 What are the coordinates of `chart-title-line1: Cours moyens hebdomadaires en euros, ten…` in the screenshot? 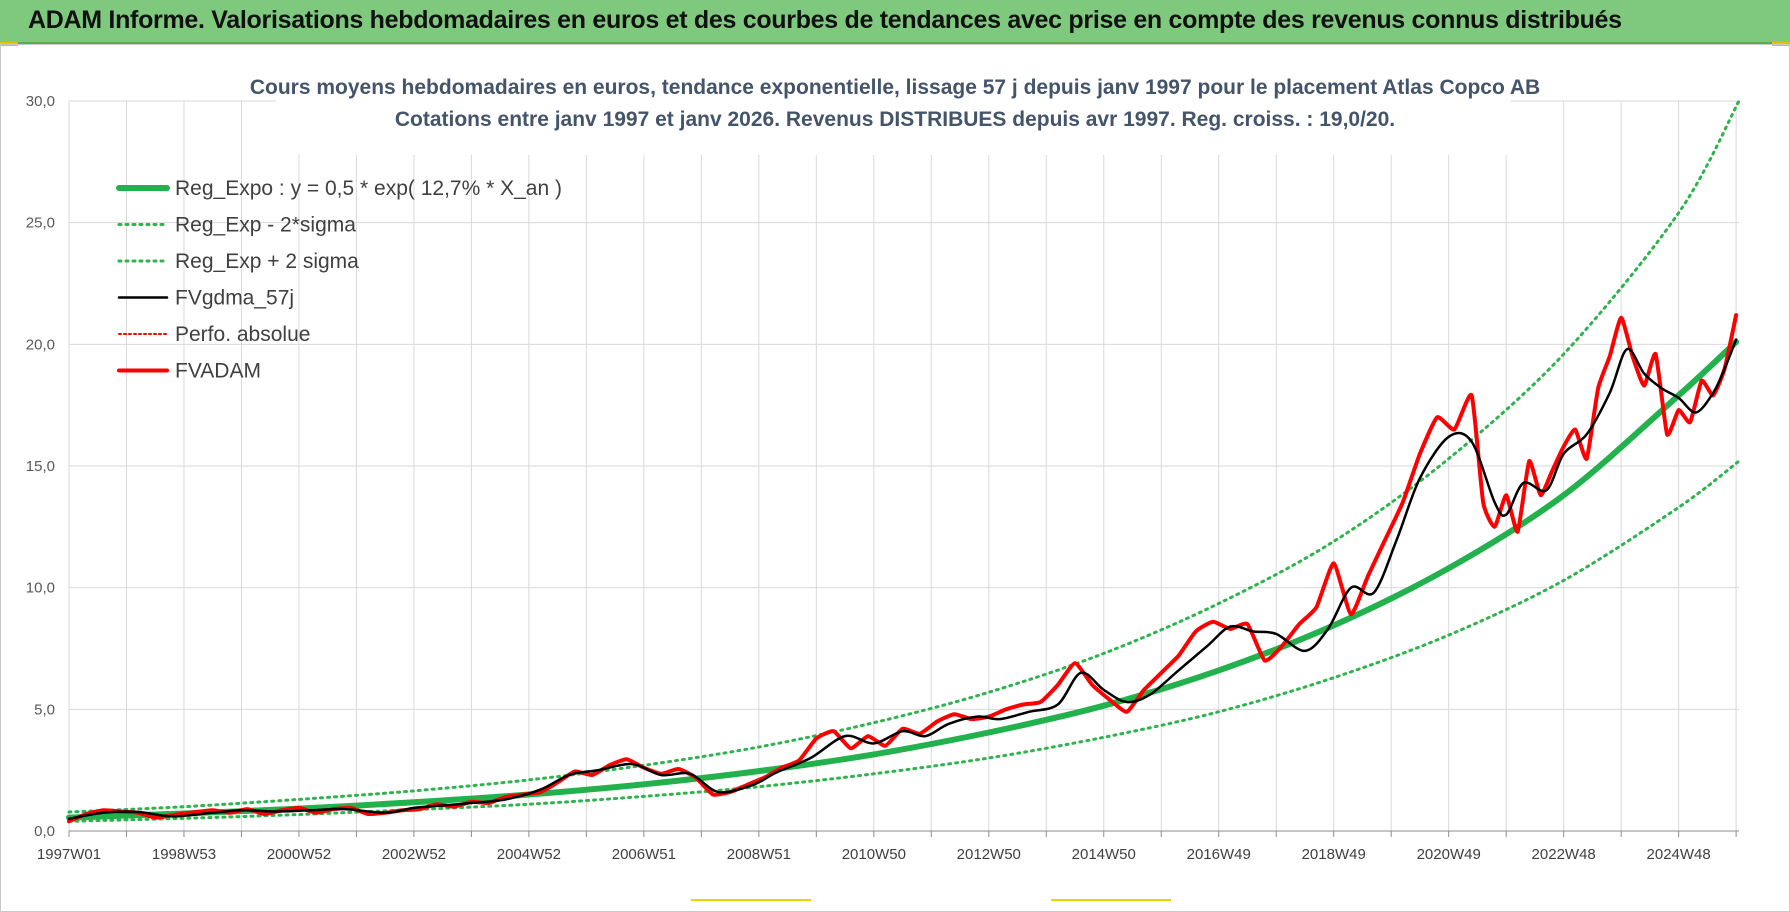 It's located at (895, 87).